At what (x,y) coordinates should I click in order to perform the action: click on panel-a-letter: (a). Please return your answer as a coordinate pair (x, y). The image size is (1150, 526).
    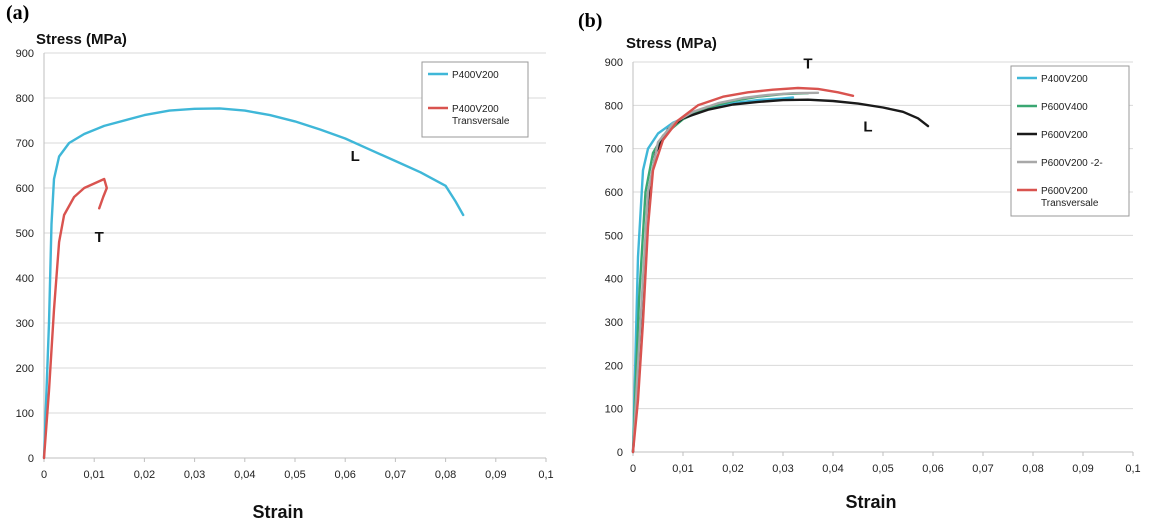
    Looking at the image, I should click on (18, 13).